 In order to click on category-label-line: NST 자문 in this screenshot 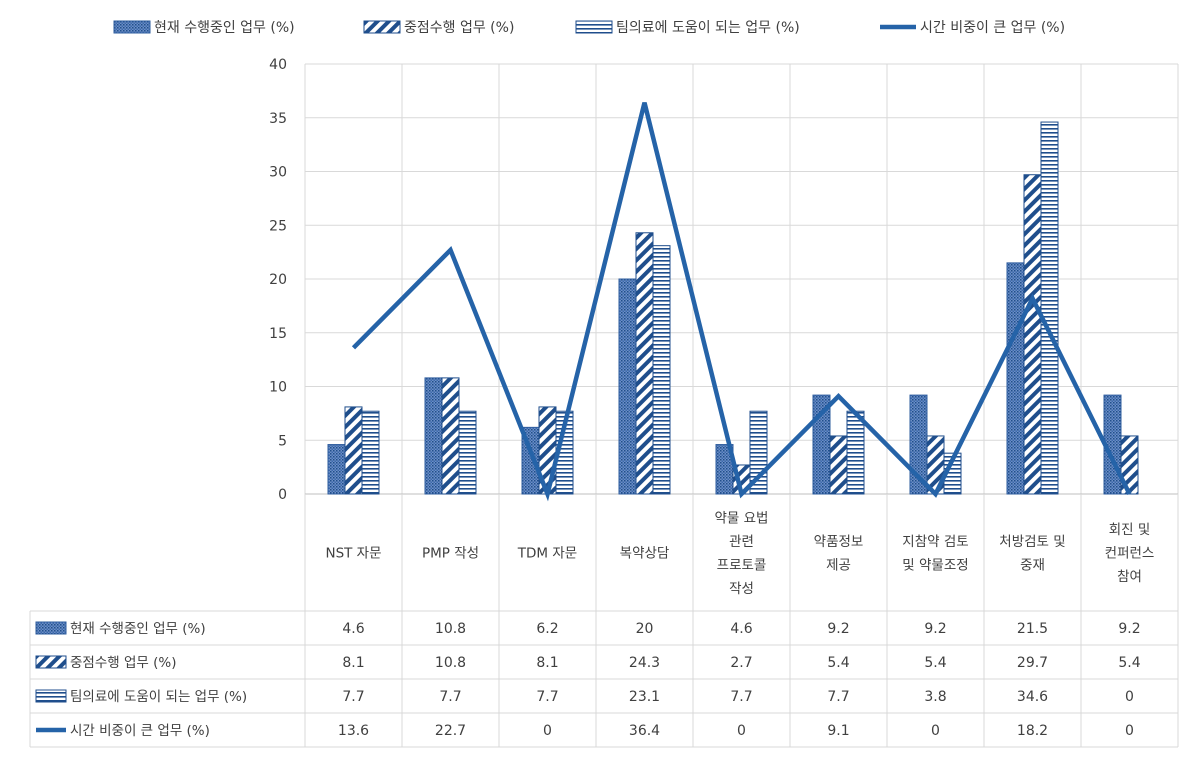, I will do `click(353, 554)`.